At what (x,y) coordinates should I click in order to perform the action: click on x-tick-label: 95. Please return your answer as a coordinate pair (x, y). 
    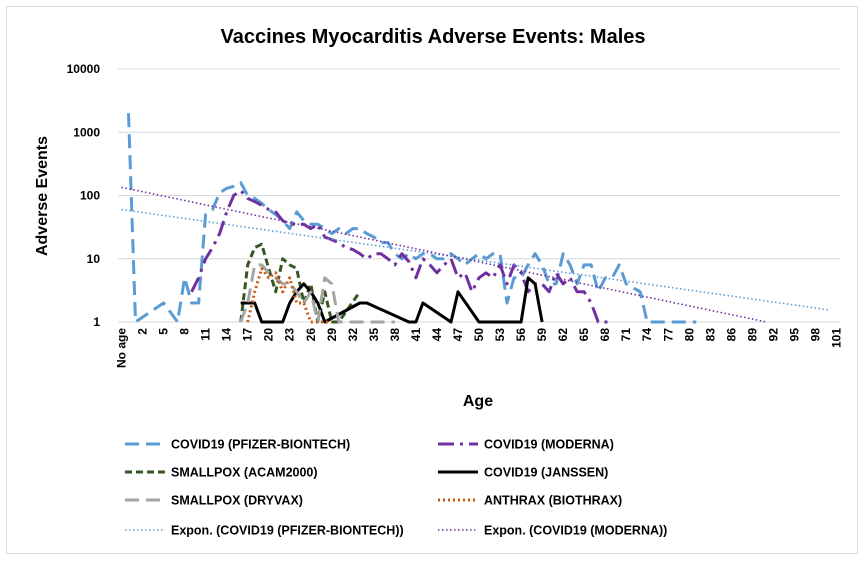
    Looking at the image, I should click on (794, 335).